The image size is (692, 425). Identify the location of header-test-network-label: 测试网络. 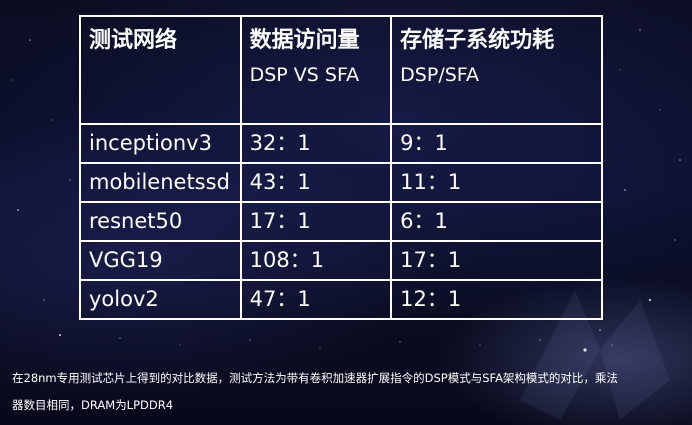
(133, 40).